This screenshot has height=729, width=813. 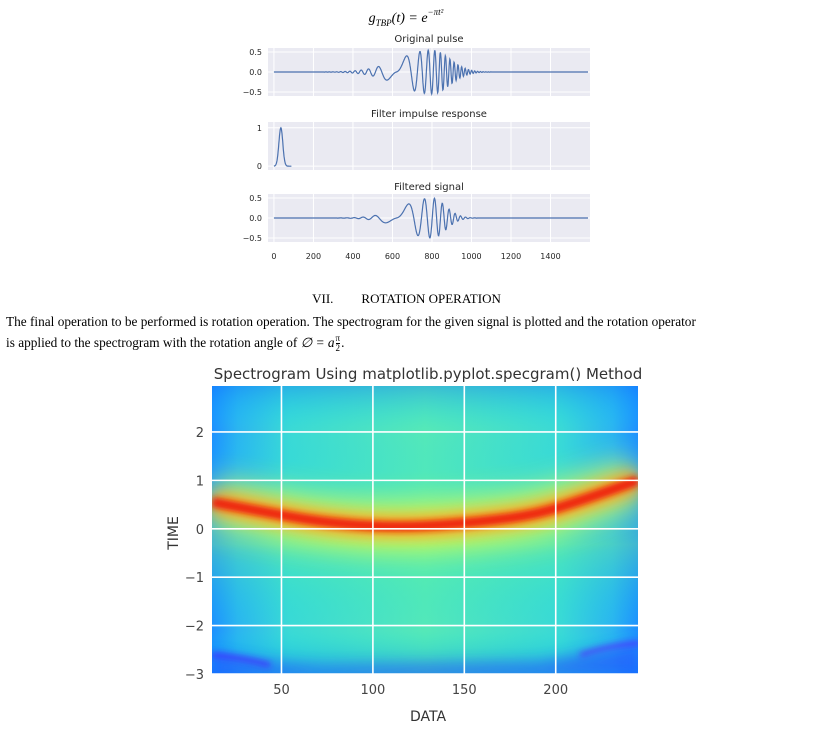 I want to click on panel-background, so click(x=429, y=146).